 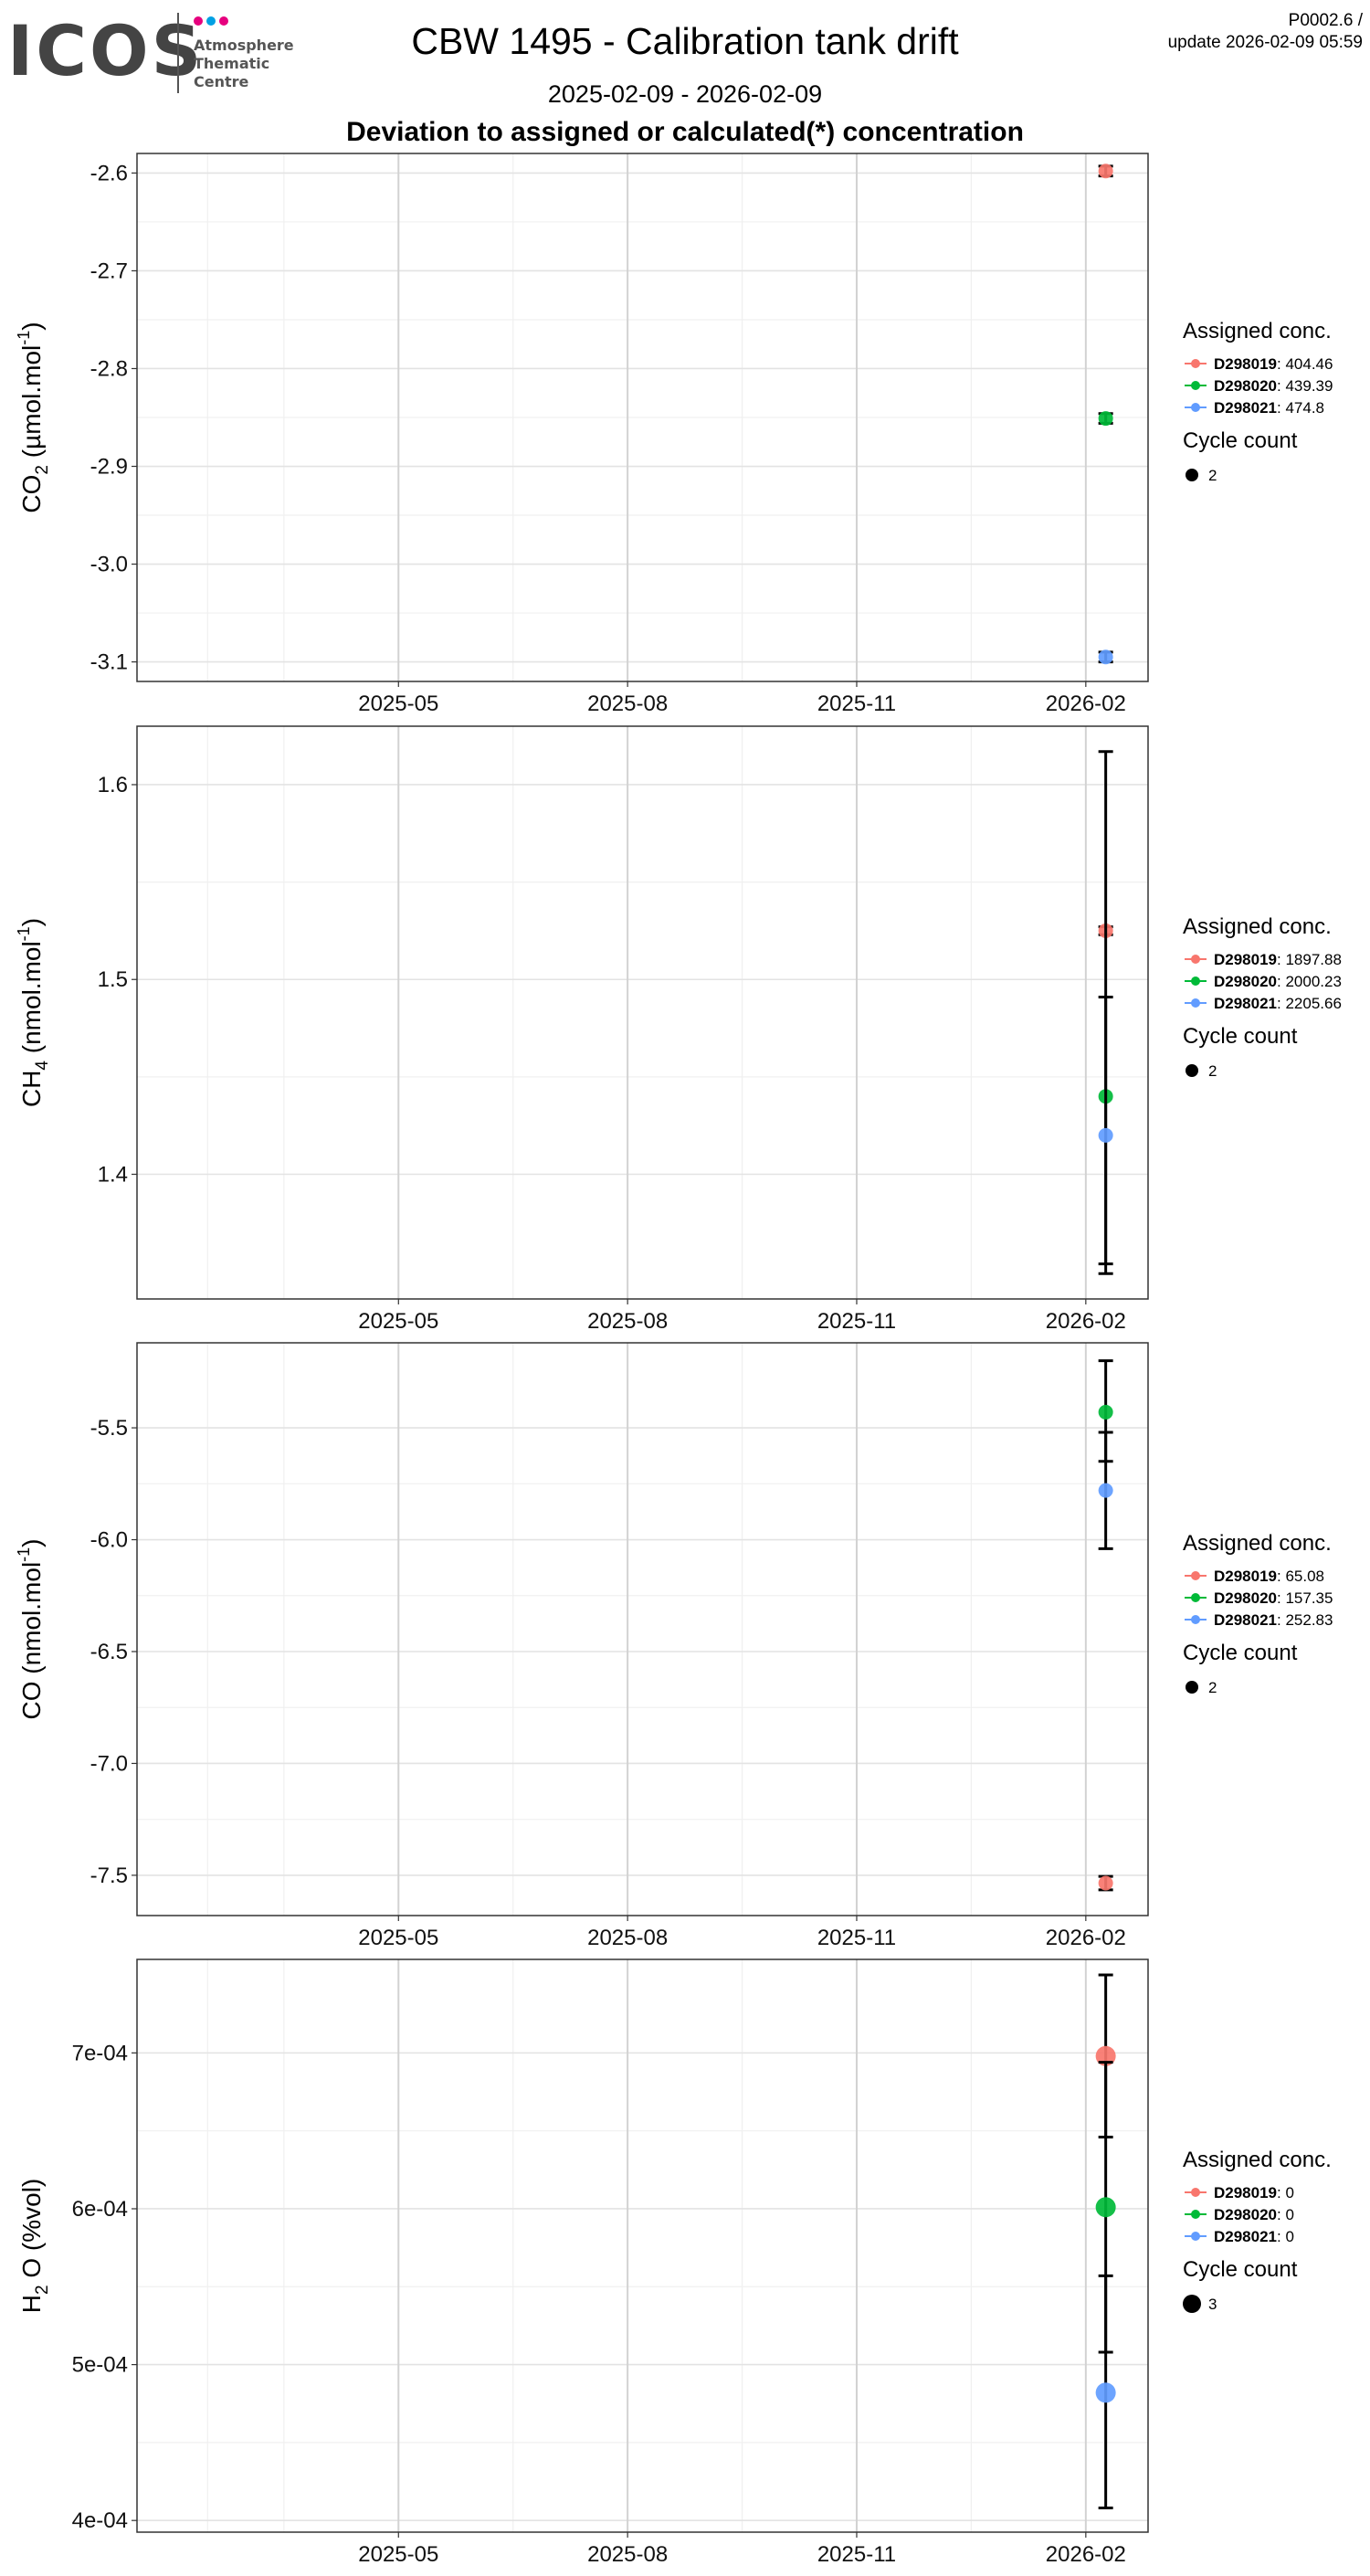 What do you see at coordinates (106, 50) in the screenshot?
I see `logo-wordmark: ICOS` at bounding box center [106, 50].